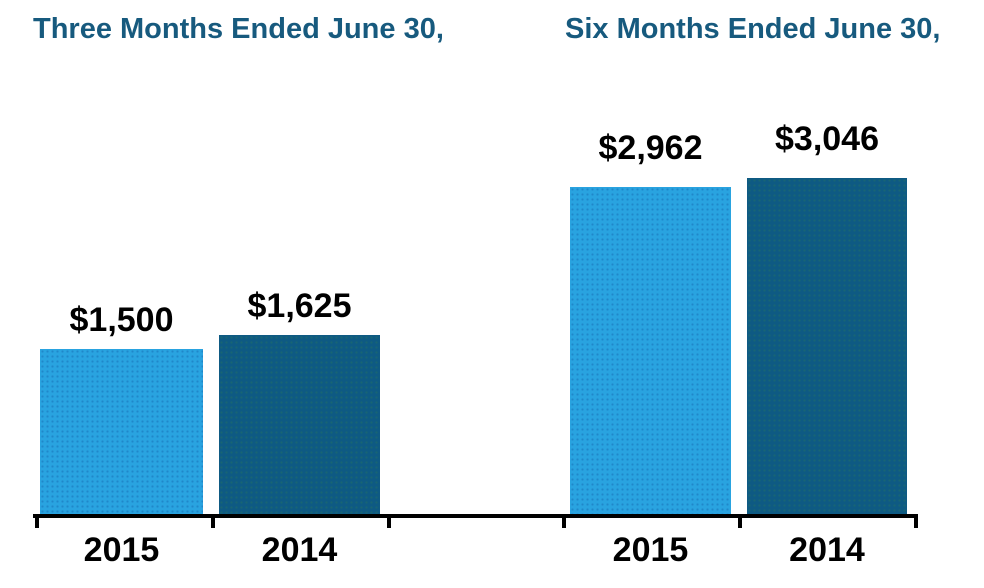 Image resolution: width=984 pixels, height=588 pixels. I want to click on left-group-title: Three Months Ended June 30,, so click(238, 29).